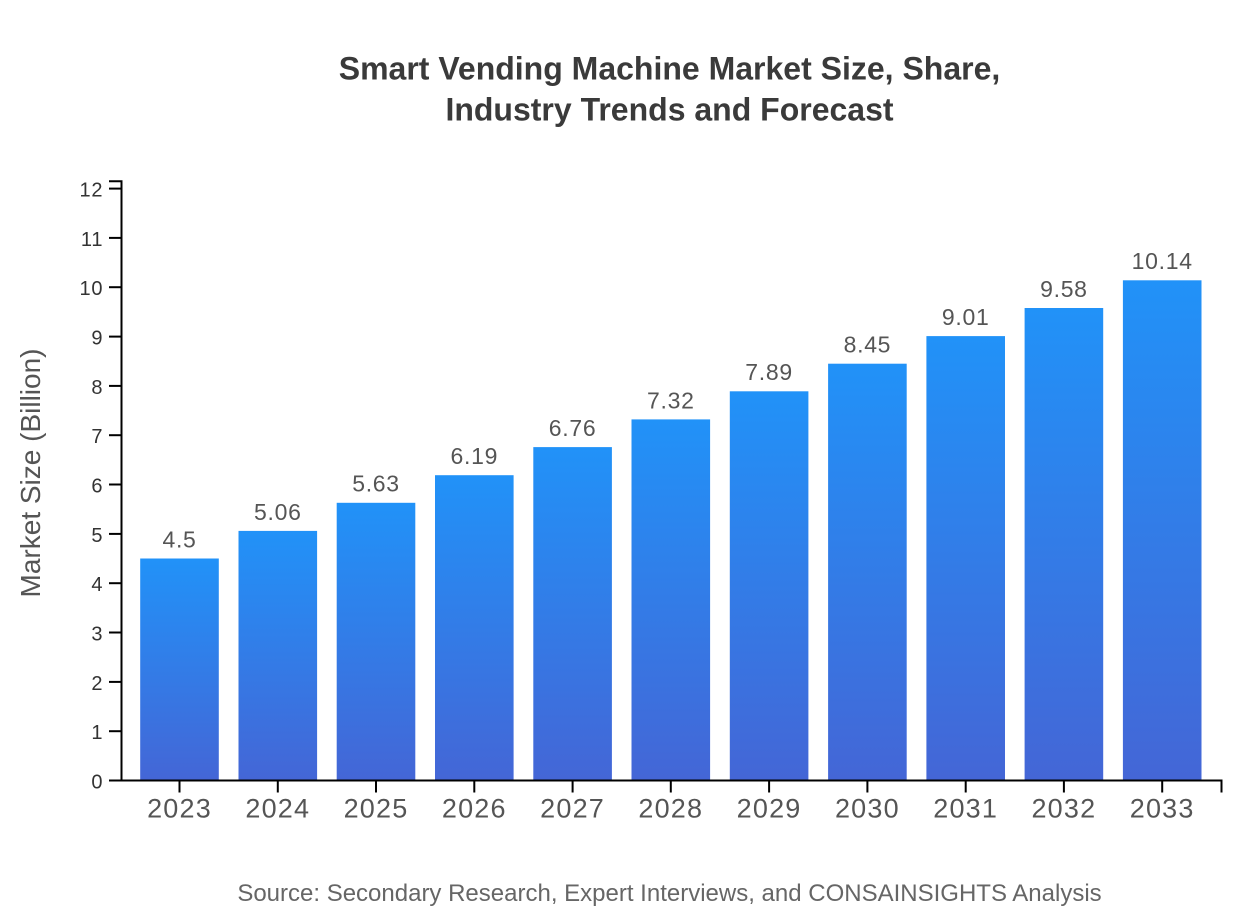 This screenshot has width=1260, height=920. What do you see at coordinates (769, 809) in the screenshot?
I see `svg-text: 2029` at bounding box center [769, 809].